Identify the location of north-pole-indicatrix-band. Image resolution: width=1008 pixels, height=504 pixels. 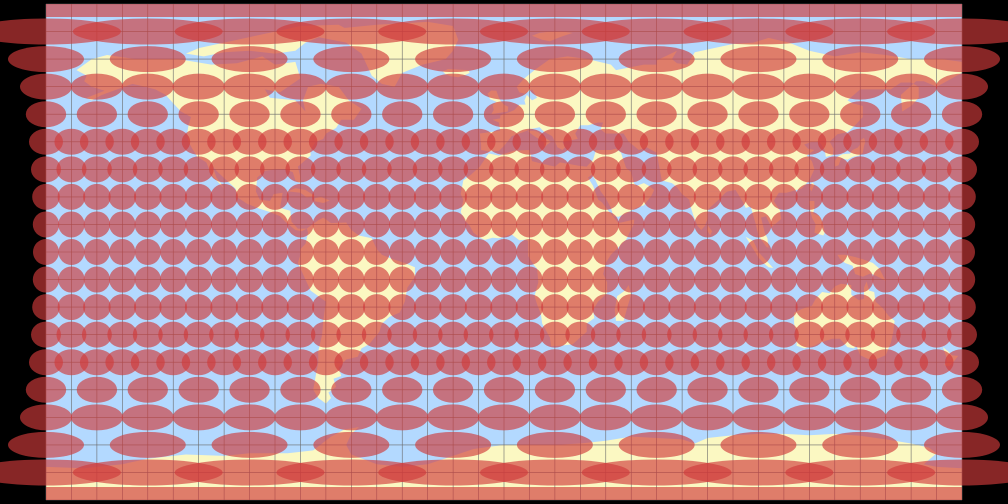
(504, 10).